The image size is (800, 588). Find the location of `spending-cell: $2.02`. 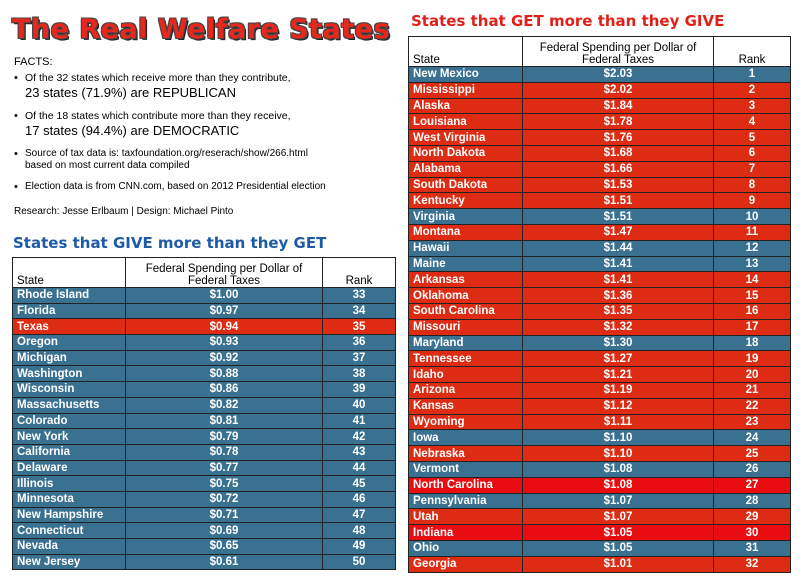

spending-cell: $2.02 is located at coordinates (618, 90).